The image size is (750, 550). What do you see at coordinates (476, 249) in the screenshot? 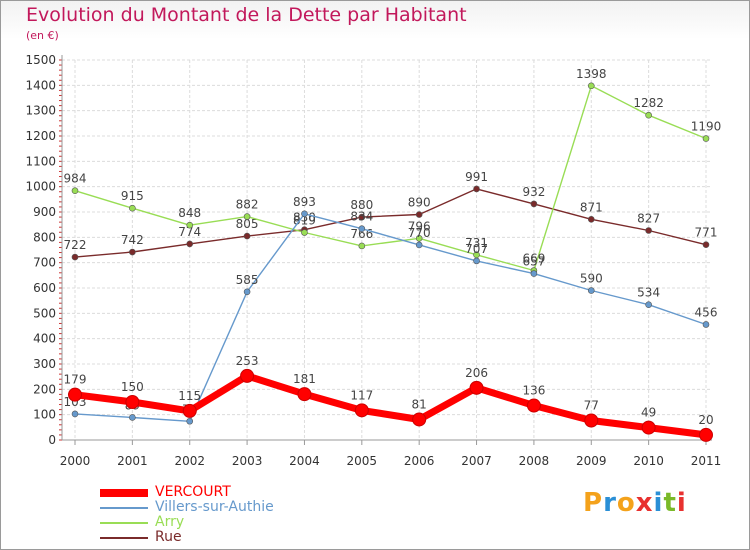
I see `data-label: 707` at bounding box center [476, 249].